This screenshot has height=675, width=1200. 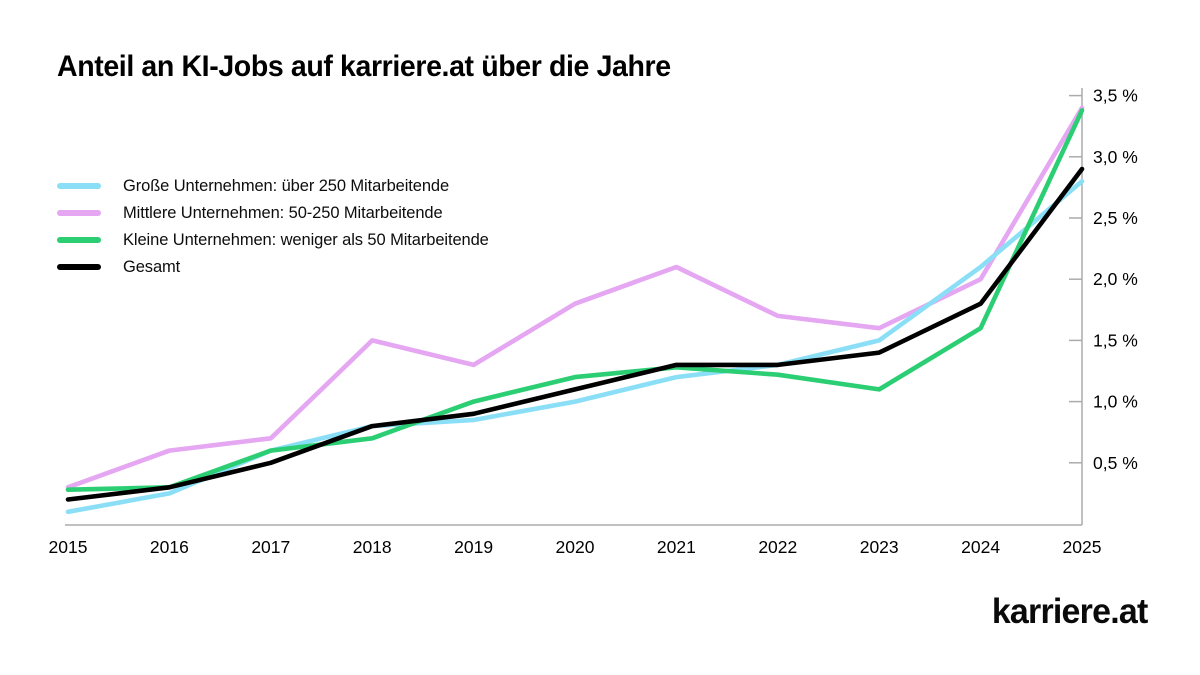 What do you see at coordinates (575, 547) in the screenshot?
I see `x-tick-label: 2020` at bounding box center [575, 547].